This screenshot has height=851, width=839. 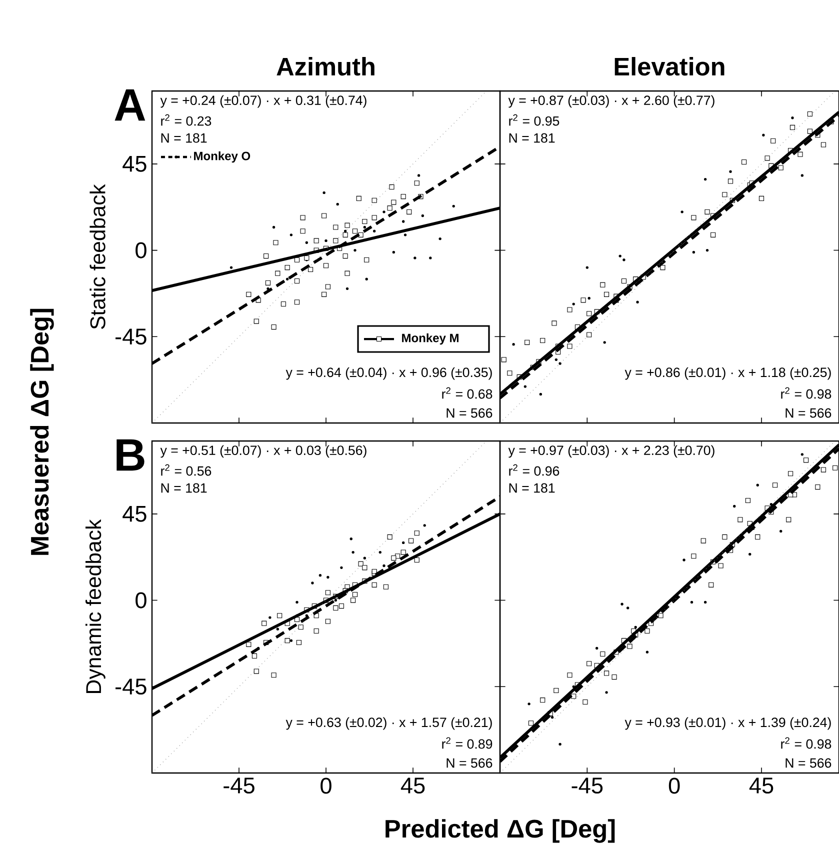 What do you see at coordinates (130, 105) in the screenshot?
I see `text: A` at bounding box center [130, 105].